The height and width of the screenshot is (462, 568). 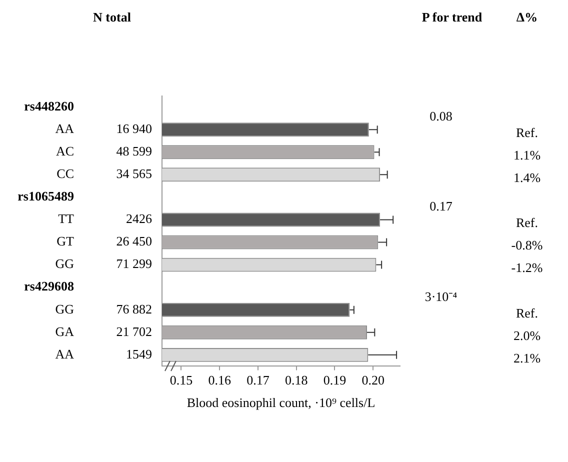 I want to click on x-axis-title: Blood eosinophil count, ·10⁹ cells/L, so click(x=281, y=402).